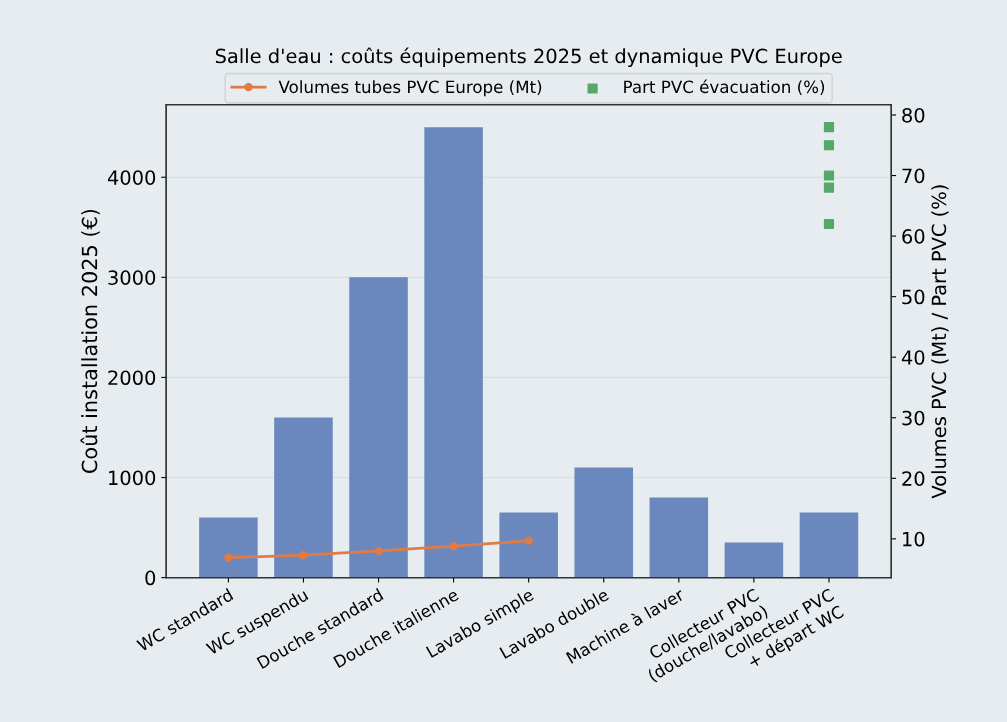 The image size is (1007, 722). What do you see at coordinates (913, 236) in the screenshot?
I see `y2-tick-label: 60` at bounding box center [913, 236].